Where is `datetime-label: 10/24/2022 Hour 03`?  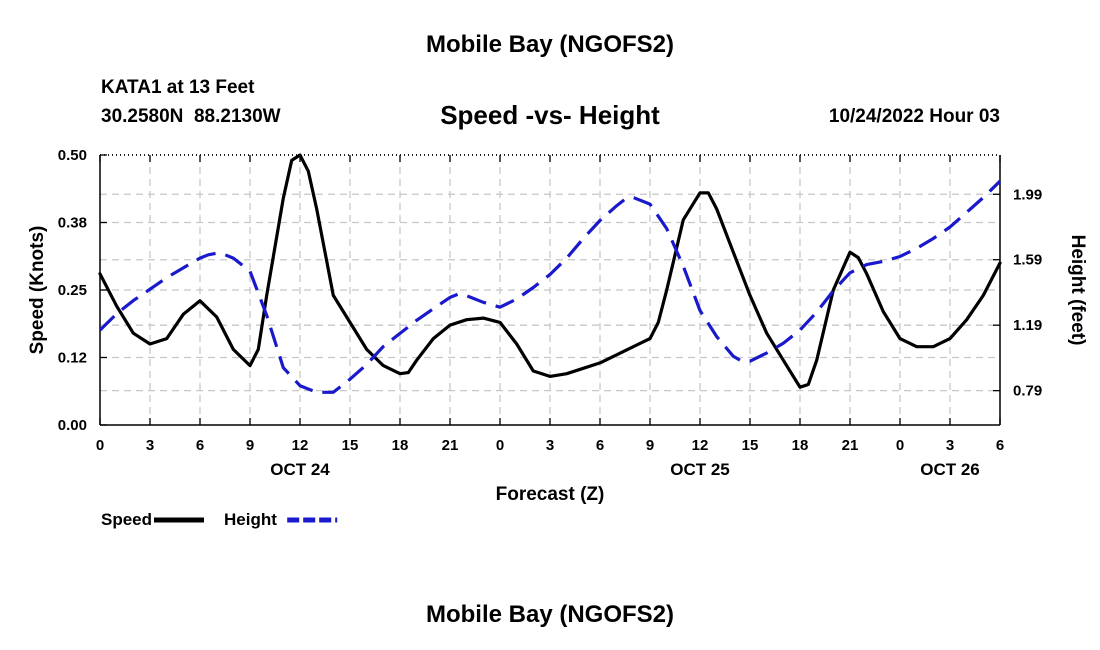 datetime-label: 10/24/2022 Hour 03 is located at coordinates (914, 116).